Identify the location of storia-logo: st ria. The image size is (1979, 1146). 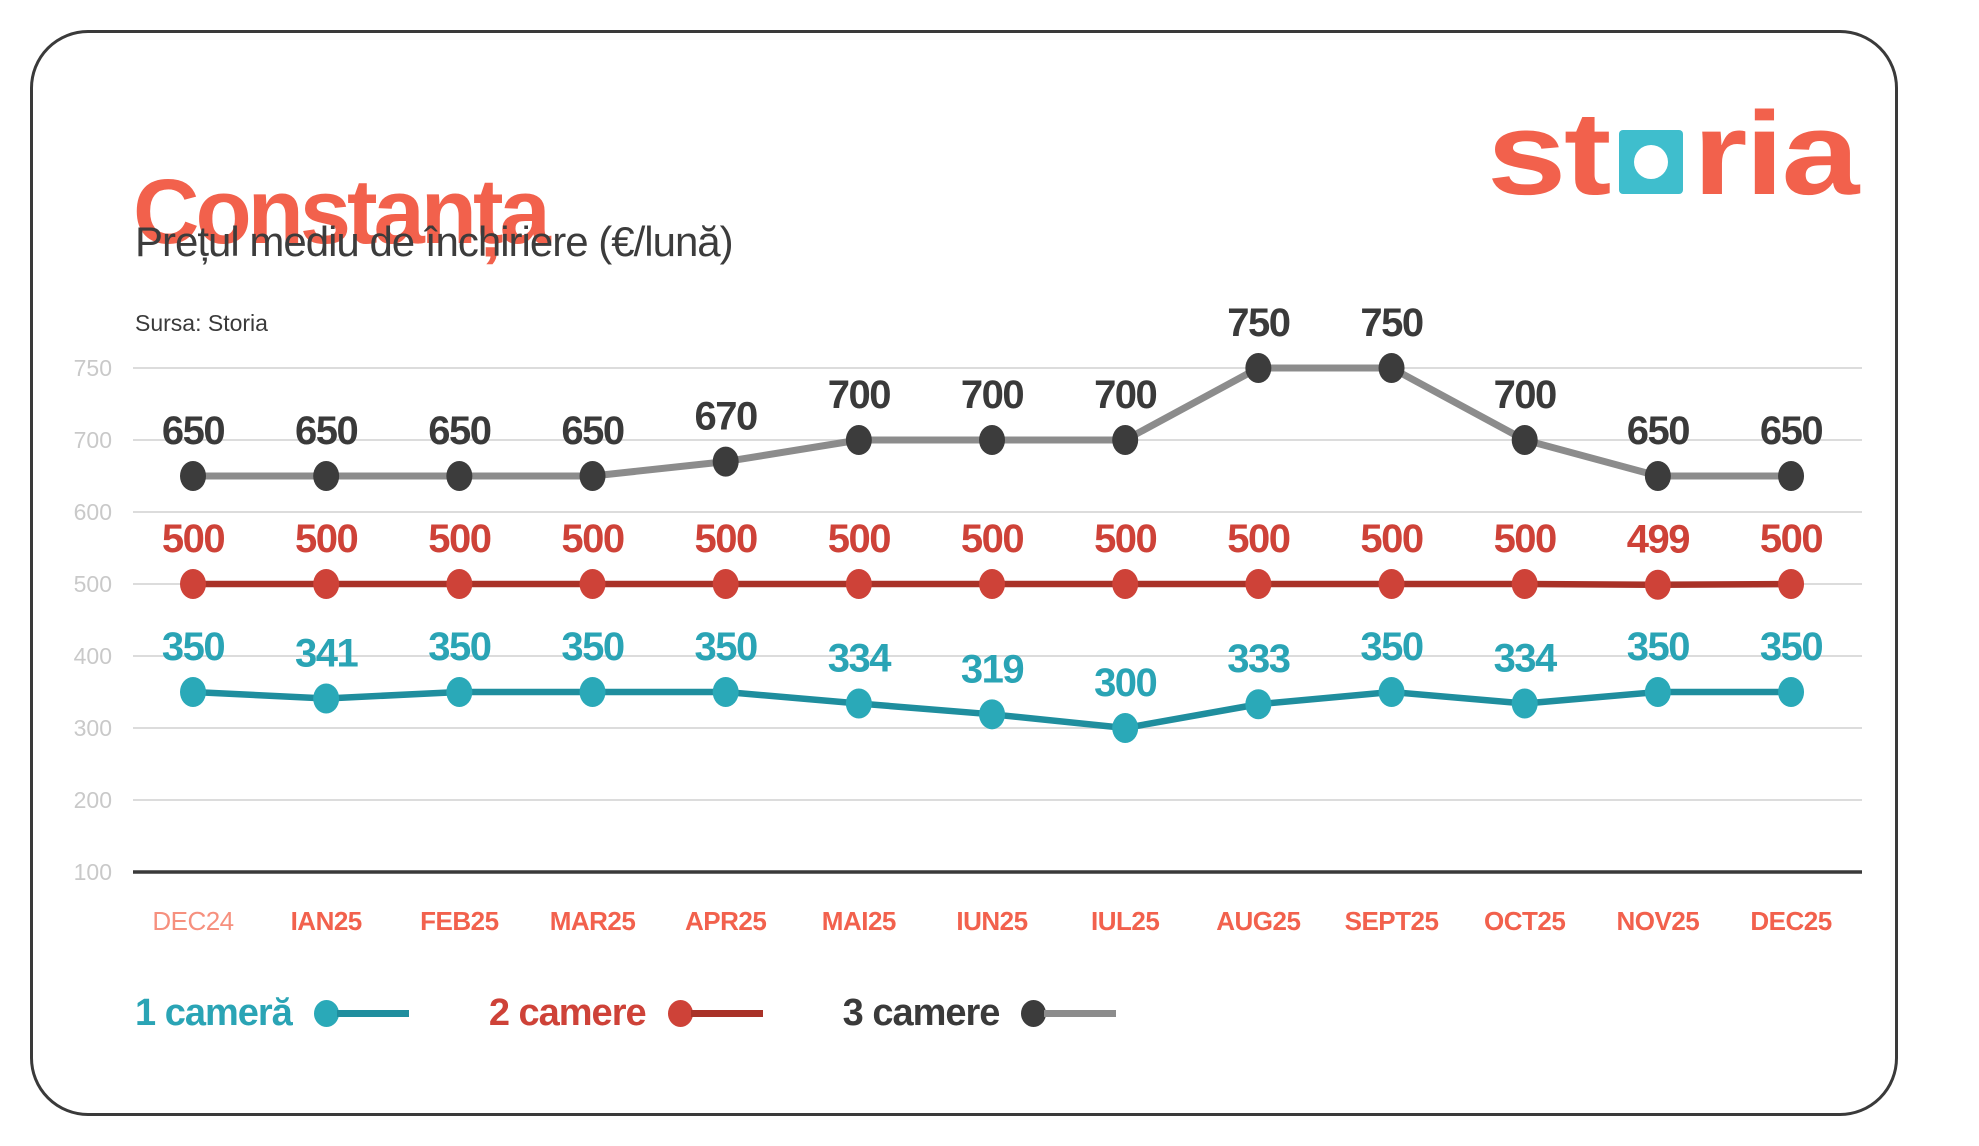
(1675, 148).